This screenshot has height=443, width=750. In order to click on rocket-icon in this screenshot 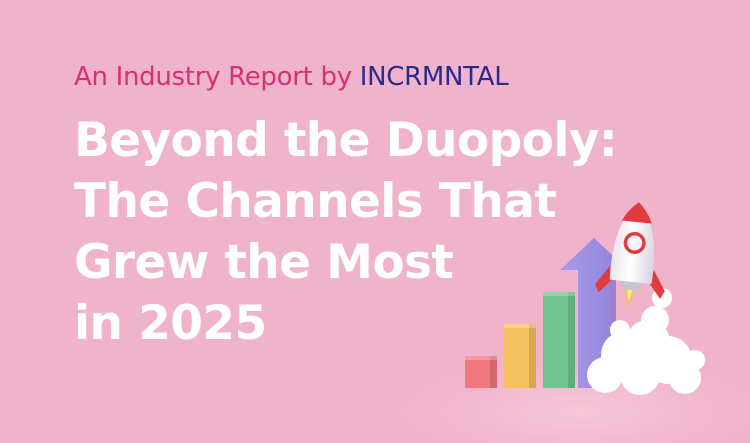, I will do `click(630, 255)`.